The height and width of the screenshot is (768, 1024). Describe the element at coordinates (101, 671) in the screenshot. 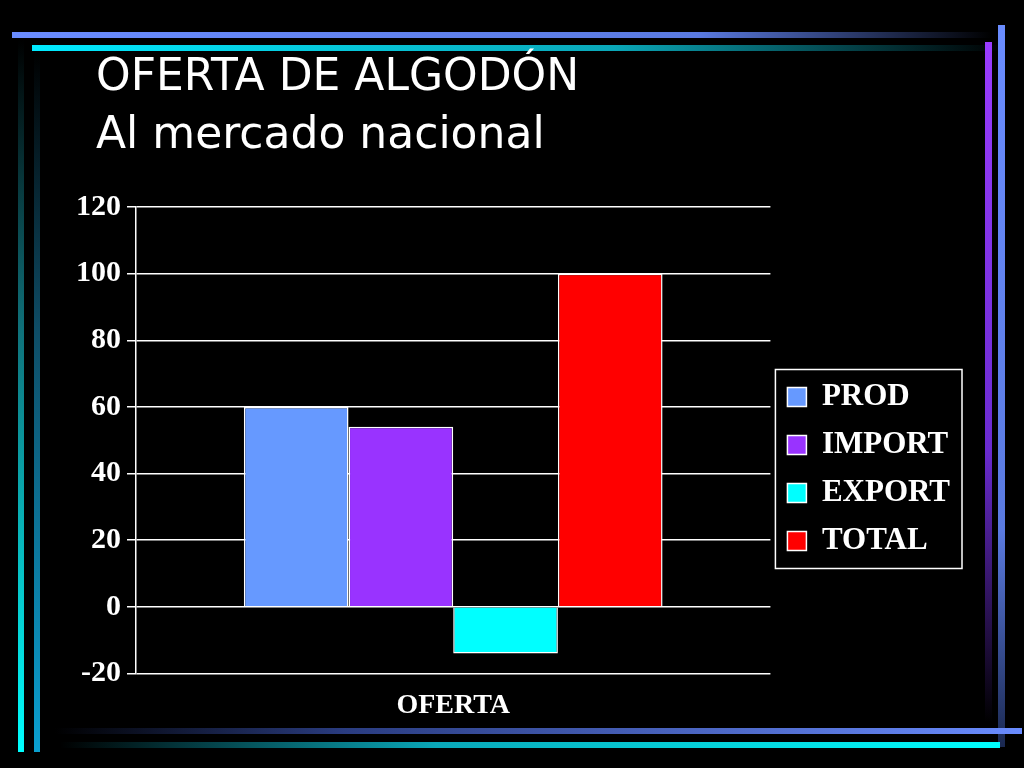

I see `y-tick-label: -20` at that location.